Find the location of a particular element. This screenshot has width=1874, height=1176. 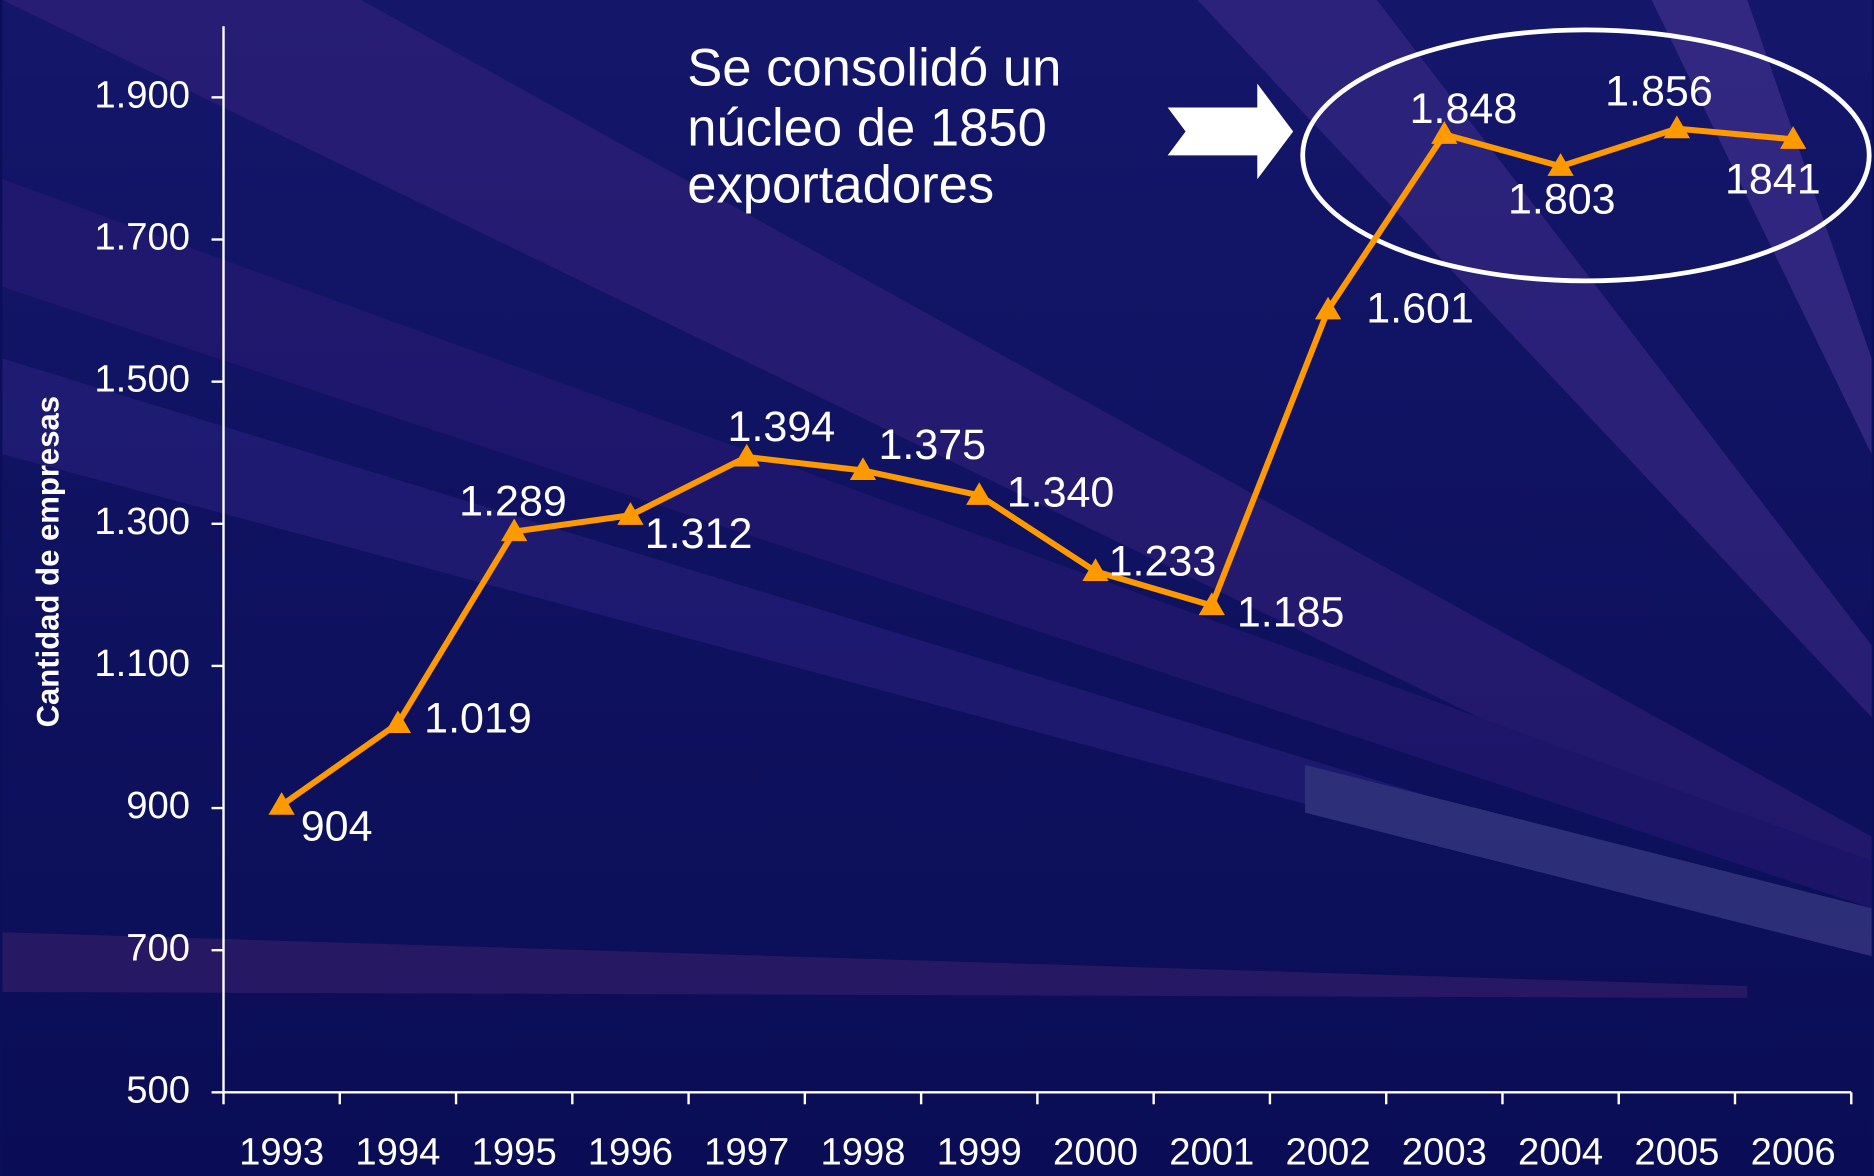

x-tick-label: 1993 is located at coordinates (281, 1152).